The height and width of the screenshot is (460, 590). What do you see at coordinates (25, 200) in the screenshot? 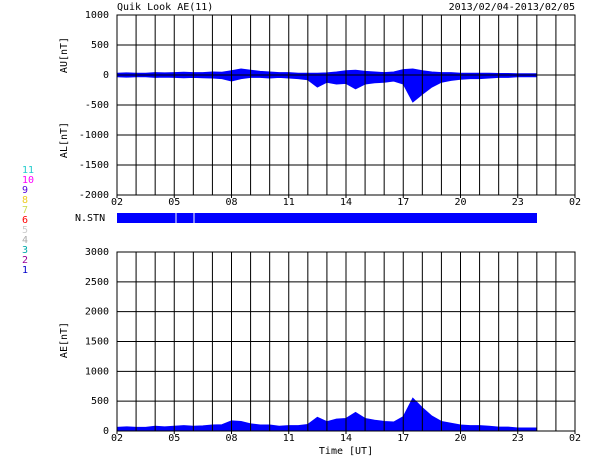
I see `station-legend: 8` at bounding box center [25, 200].